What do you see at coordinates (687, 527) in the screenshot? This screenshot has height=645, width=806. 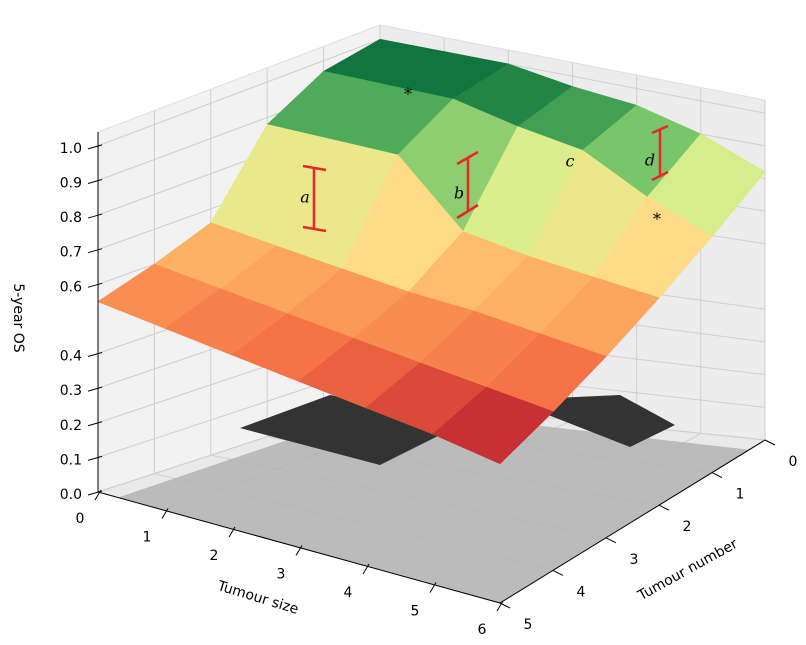 I see `y-tick-label: 2` at bounding box center [687, 527].